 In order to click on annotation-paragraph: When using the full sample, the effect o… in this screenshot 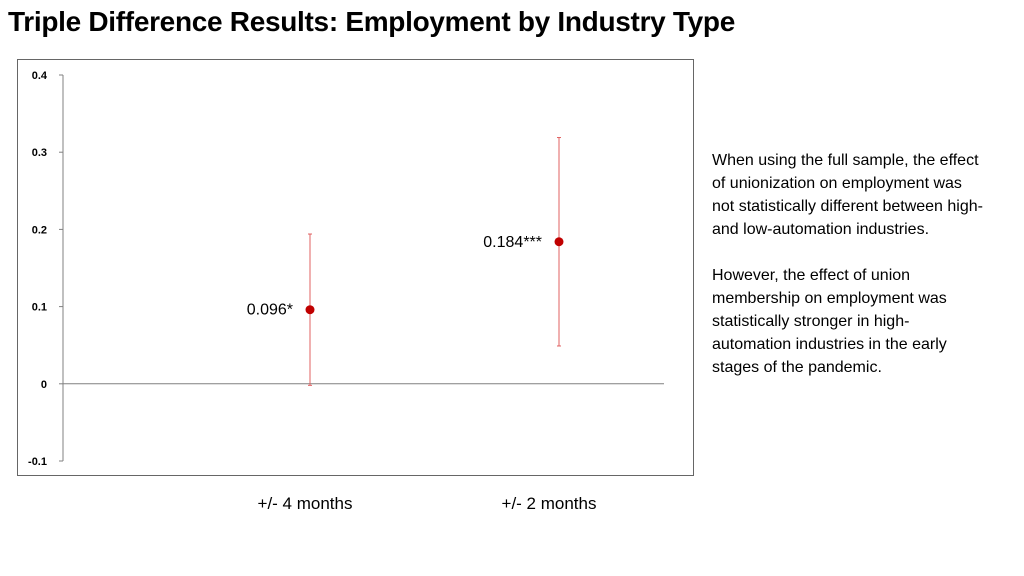, I will do `click(847, 195)`.